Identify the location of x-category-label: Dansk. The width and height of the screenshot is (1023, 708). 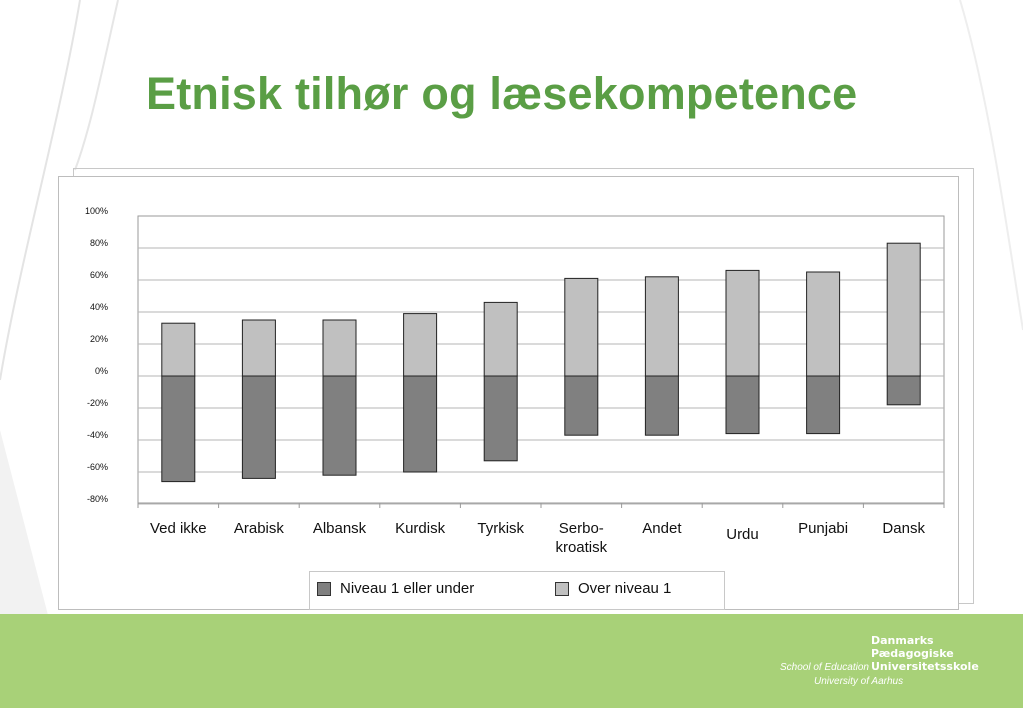
(903, 528).